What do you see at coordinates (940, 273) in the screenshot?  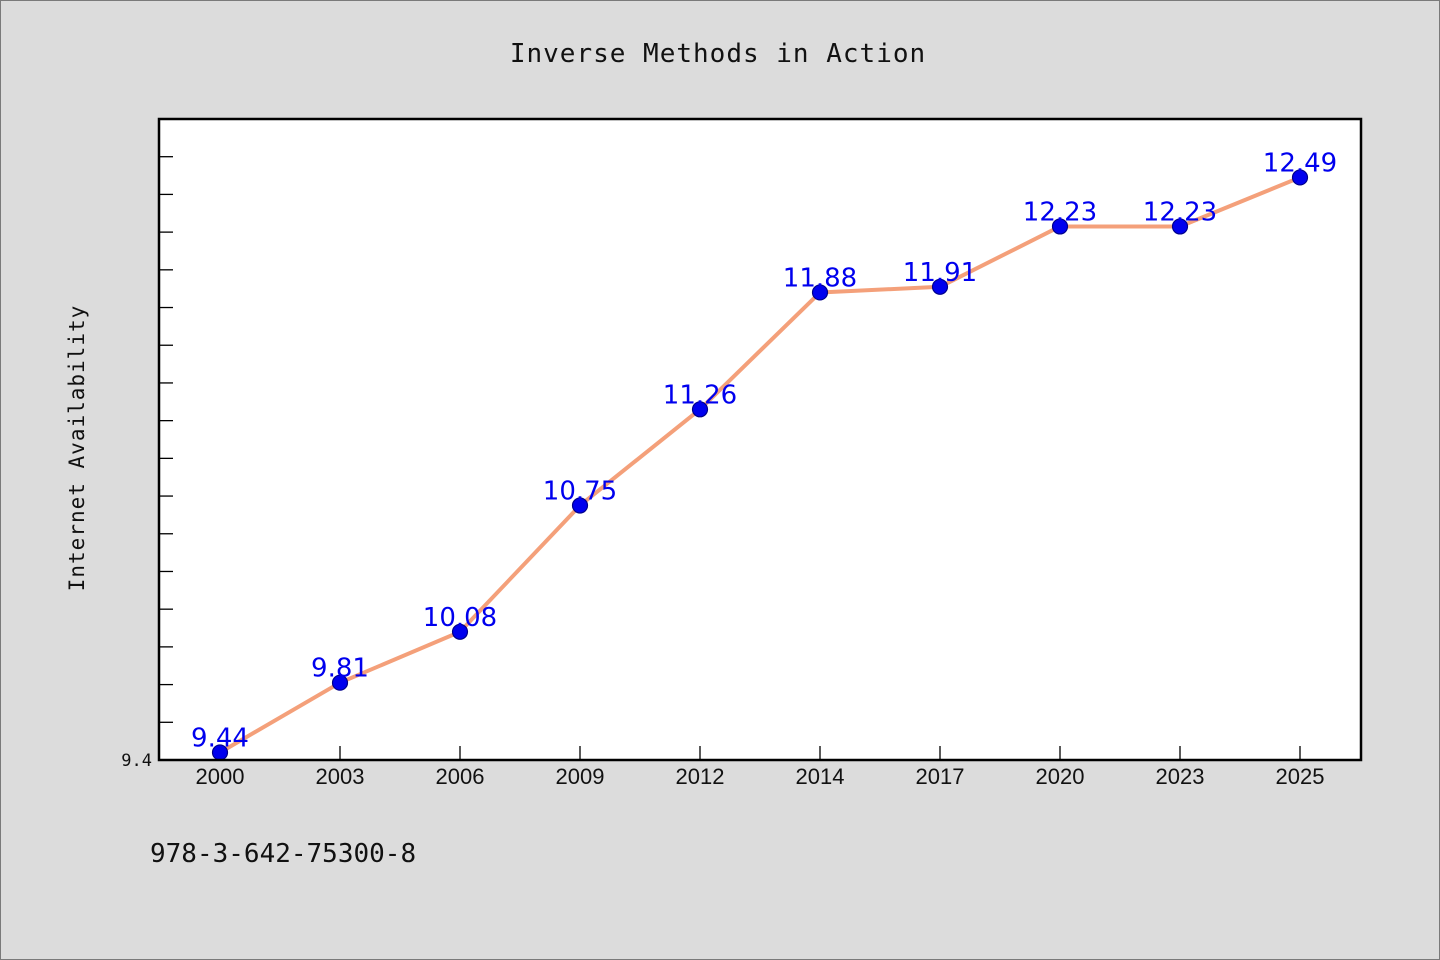 I see `data-label: 11.91` at bounding box center [940, 273].